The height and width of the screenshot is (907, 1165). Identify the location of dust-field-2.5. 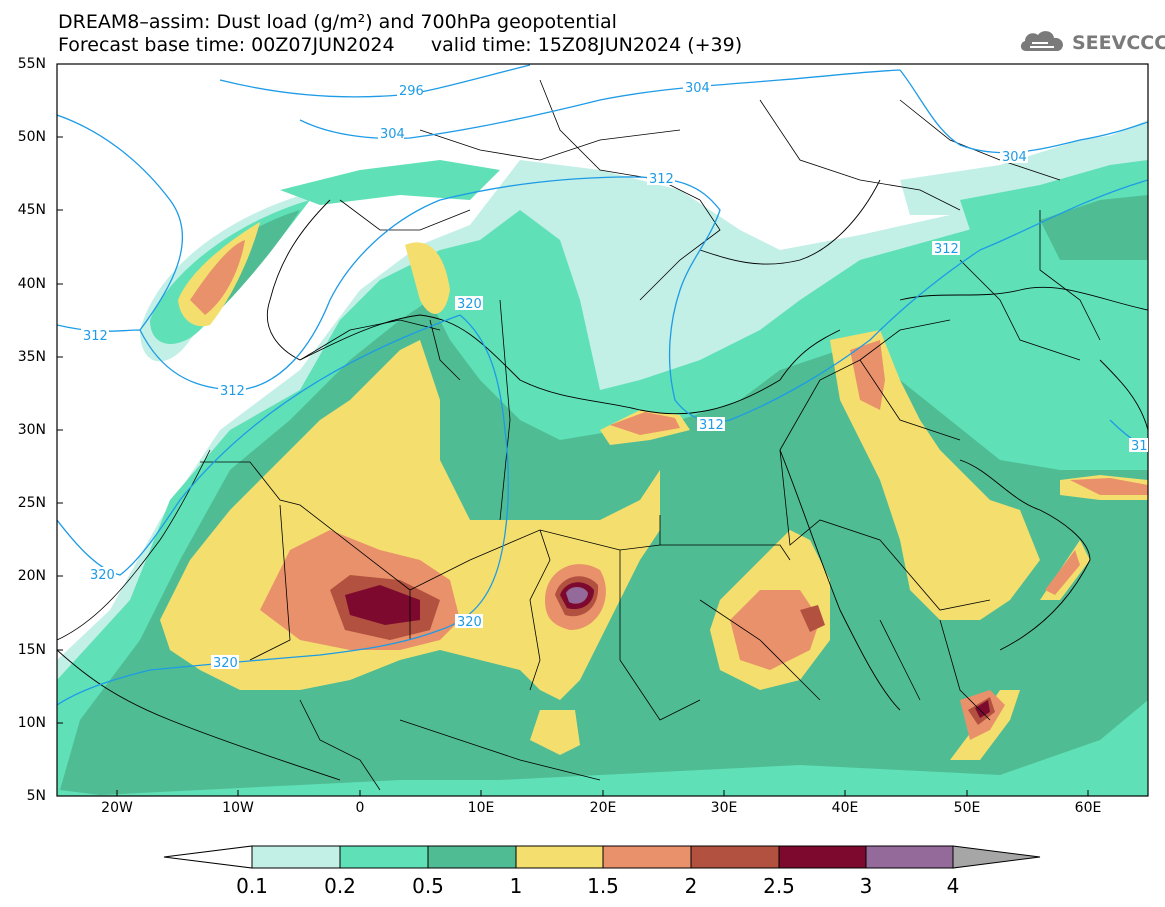
(382, 605).